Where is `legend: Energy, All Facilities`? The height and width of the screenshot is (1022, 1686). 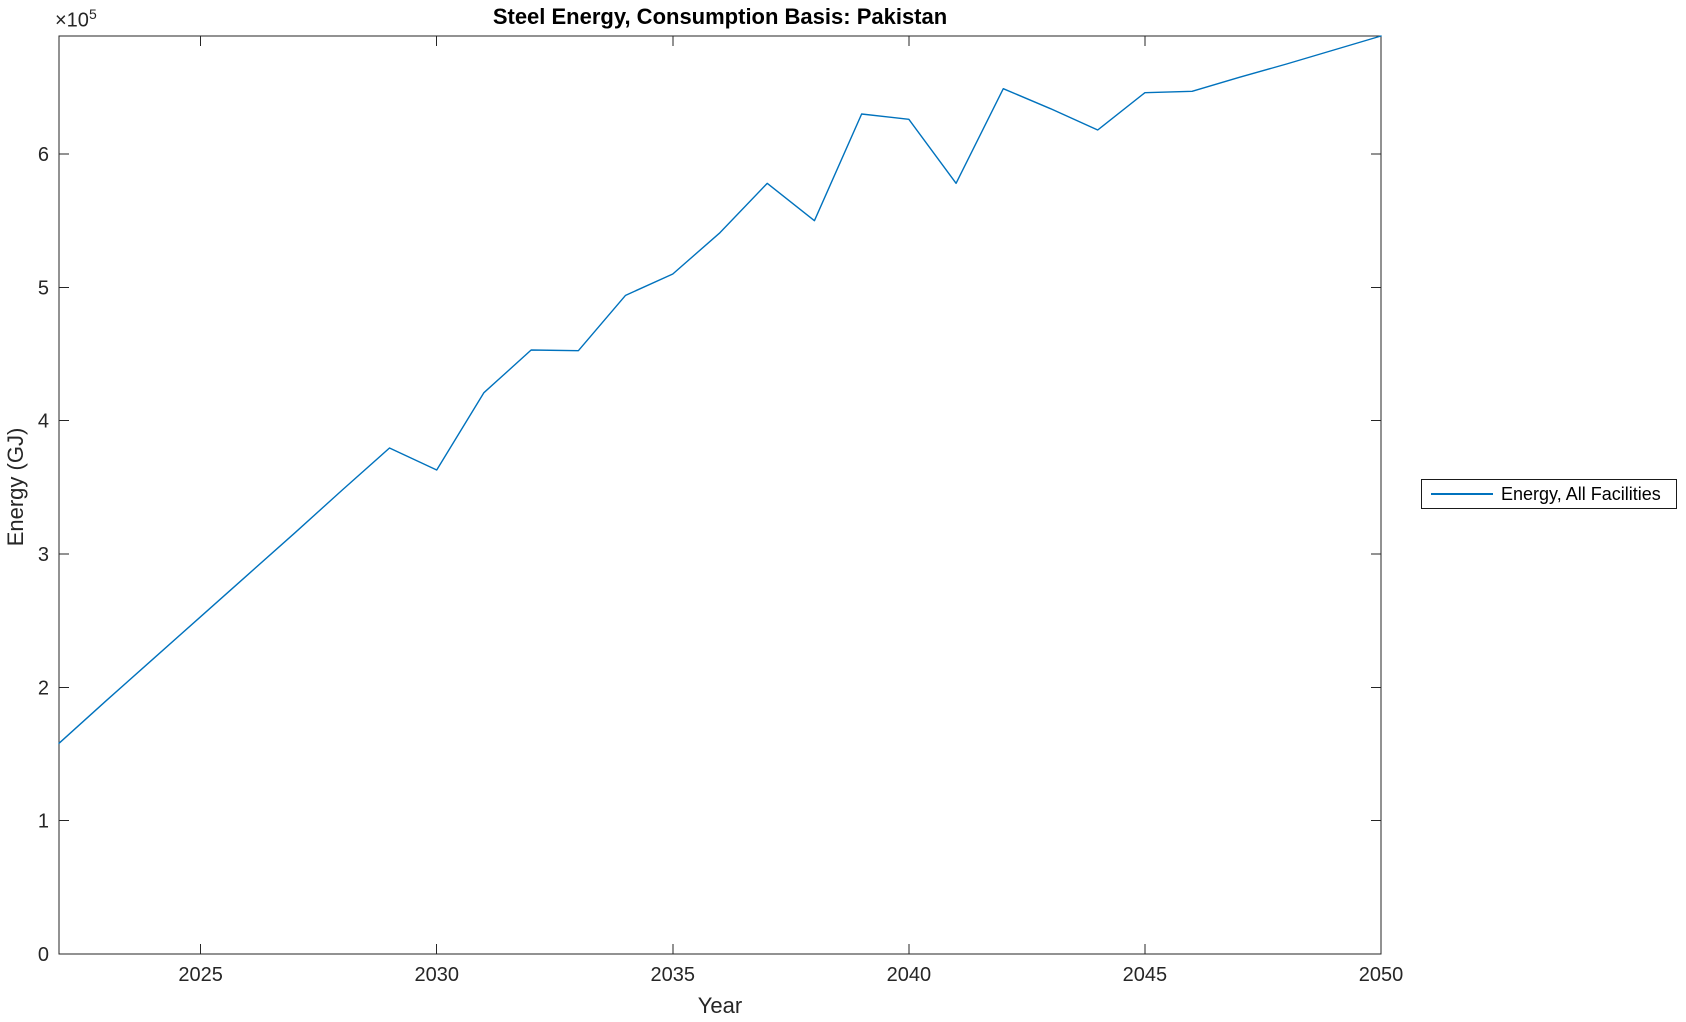 legend: Energy, All Facilities is located at coordinates (1549, 494).